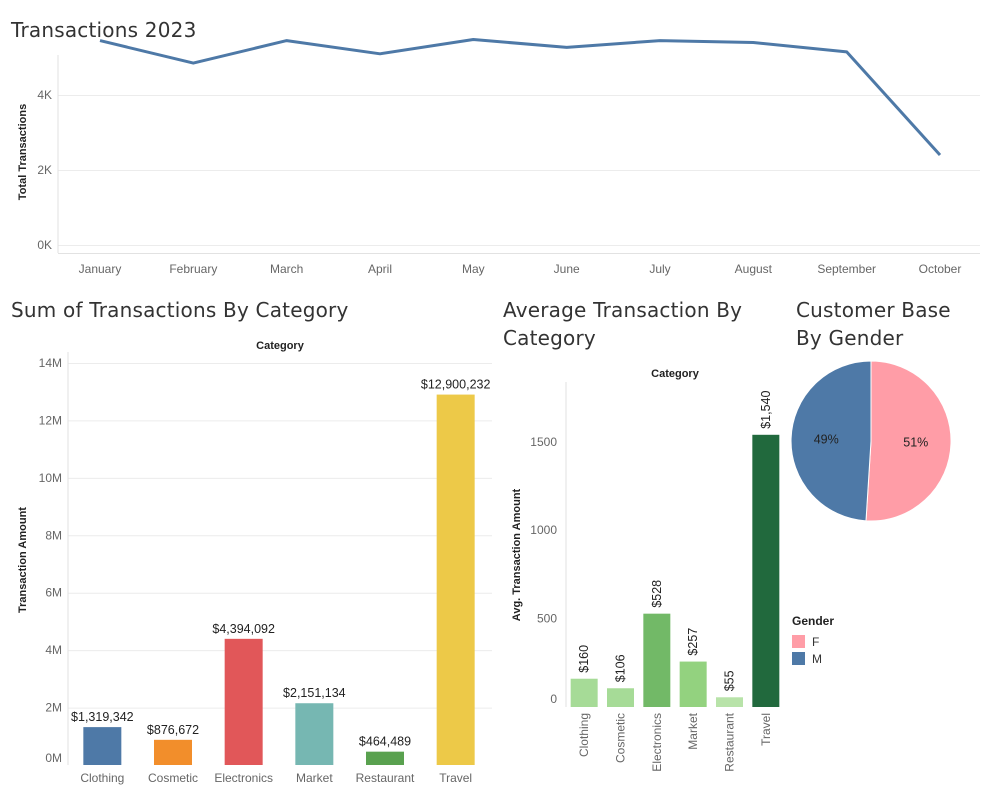  I want to click on sum-y-tick-label: 4M, so click(53, 650).